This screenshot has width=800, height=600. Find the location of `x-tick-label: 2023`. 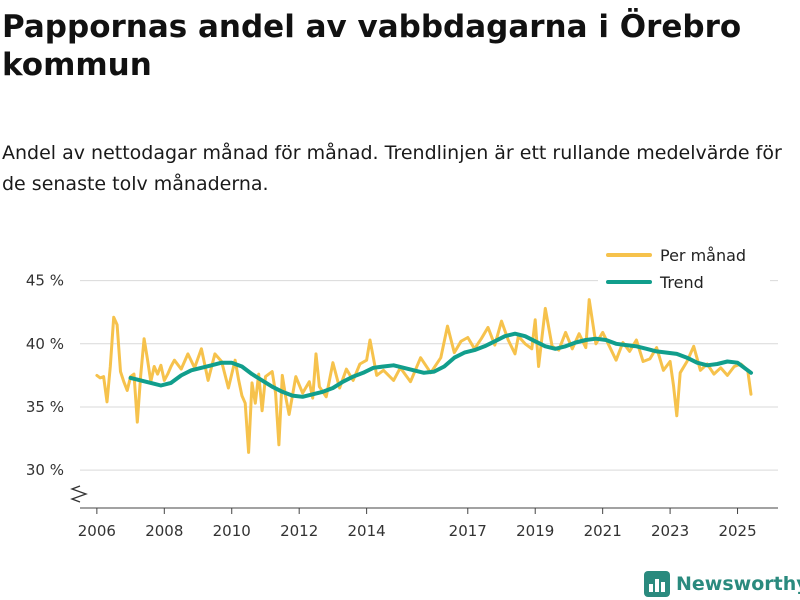

x-tick-label: 2023 is located at coordinates (670, 531).